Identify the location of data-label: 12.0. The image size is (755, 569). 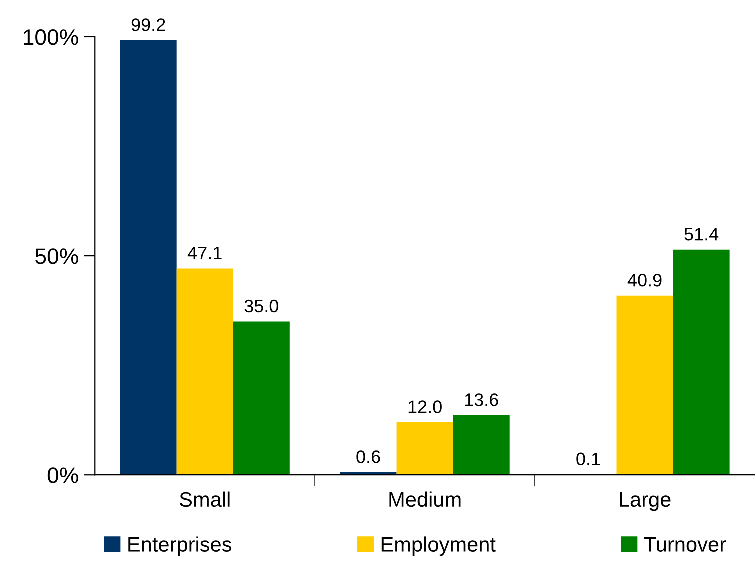
(425, 407).